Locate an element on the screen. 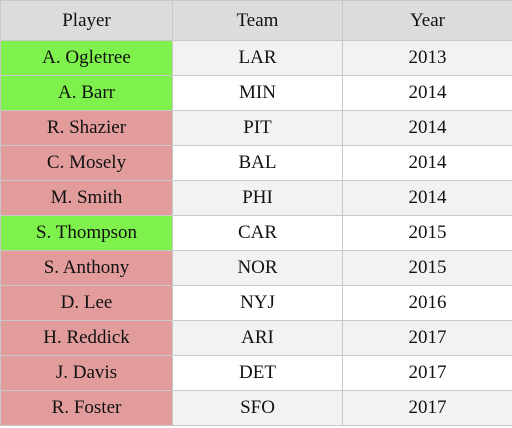  table-row: R. Foster SFO 2017 is located at coordinates (256, 408).